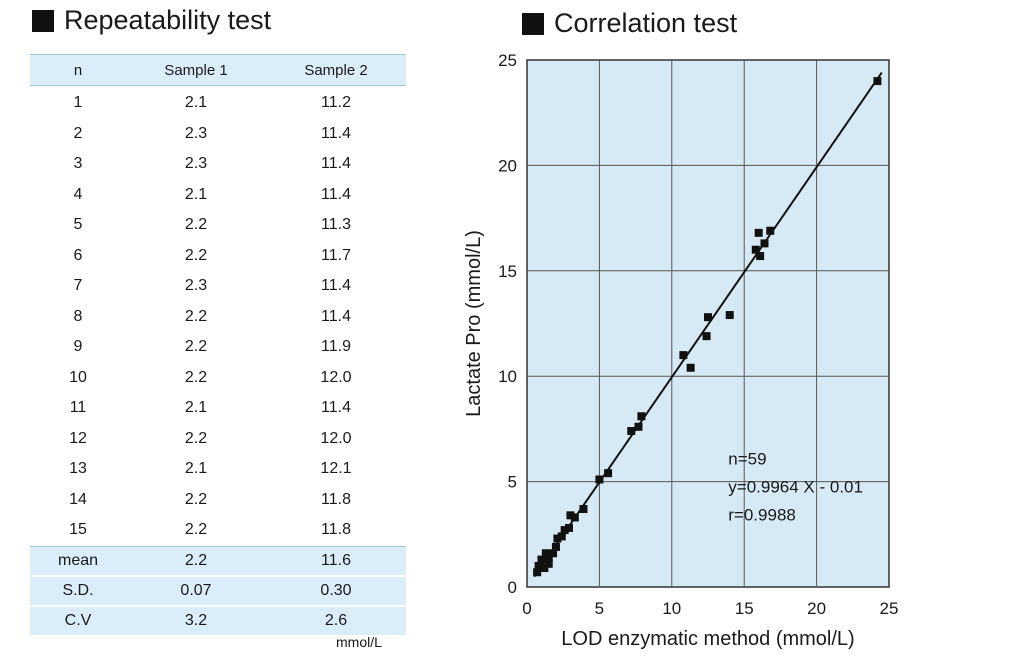  Describe the element at coordinates (218, 317) in the screenshot. I see `table-row: 8 2.2 11.4` at that location.